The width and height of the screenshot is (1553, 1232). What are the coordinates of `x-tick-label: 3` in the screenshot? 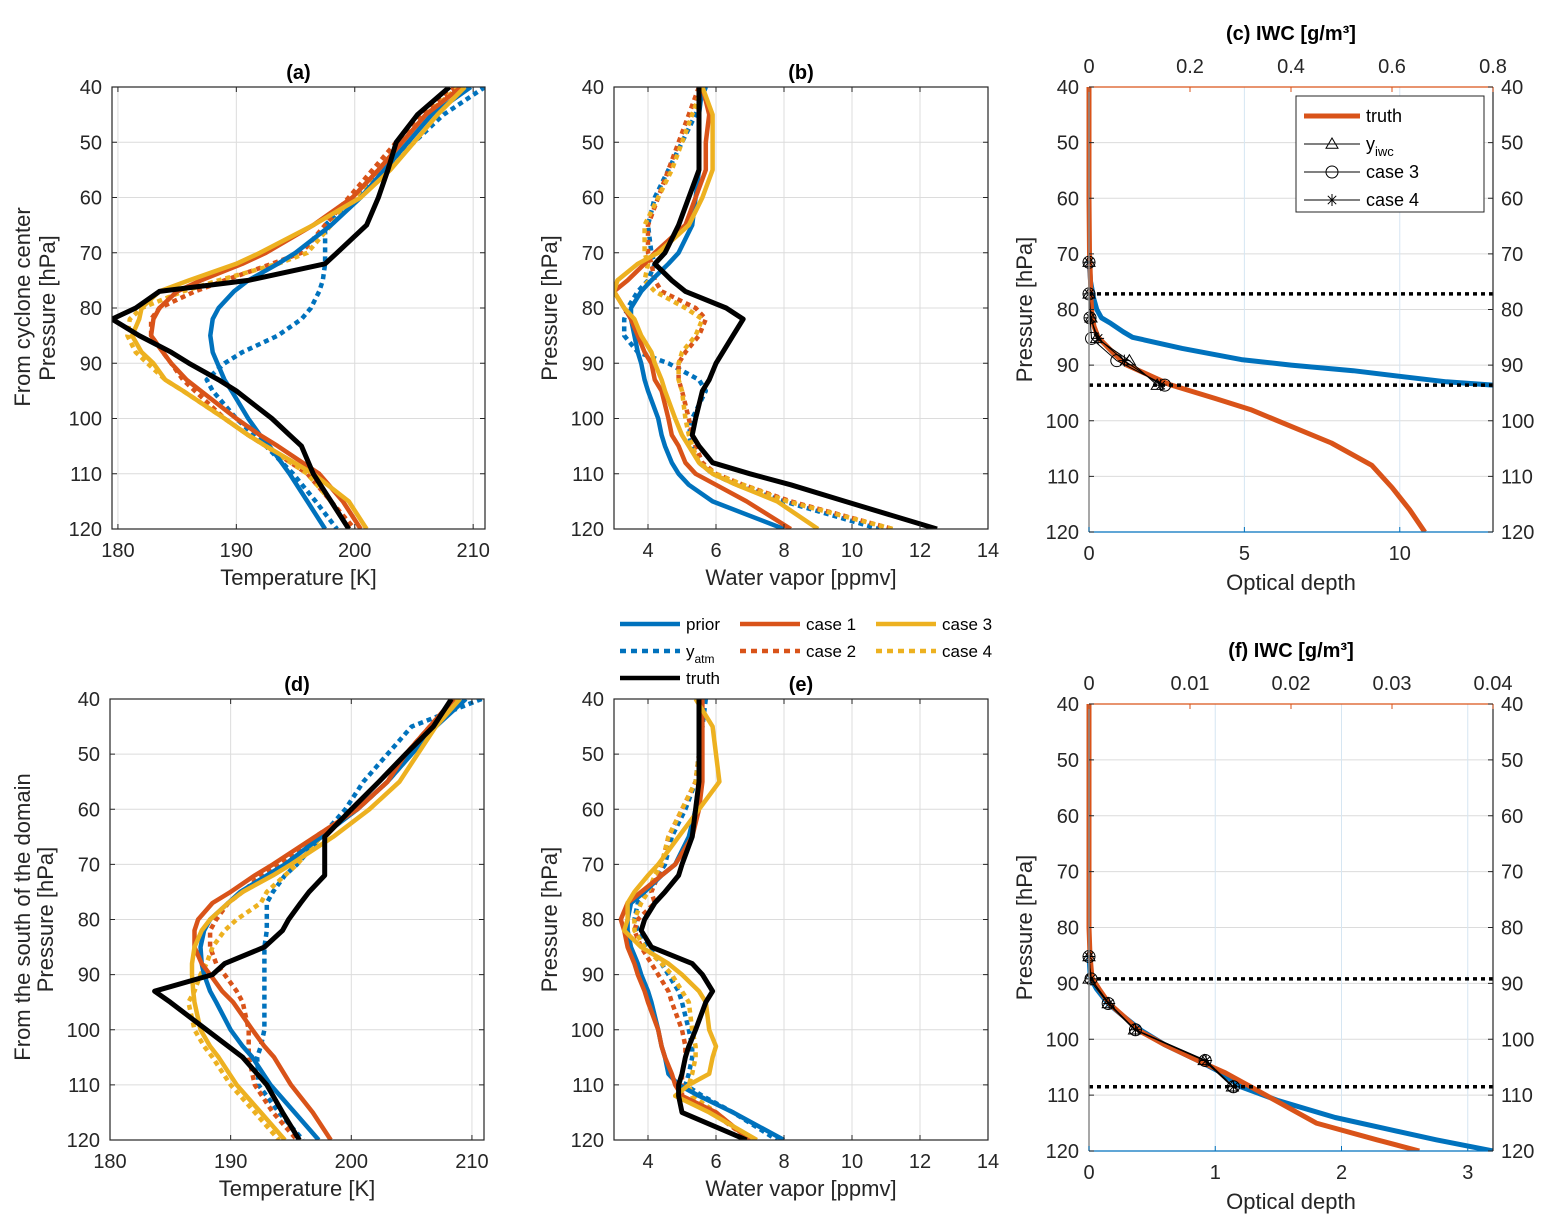 It's located at (1467, 1173).